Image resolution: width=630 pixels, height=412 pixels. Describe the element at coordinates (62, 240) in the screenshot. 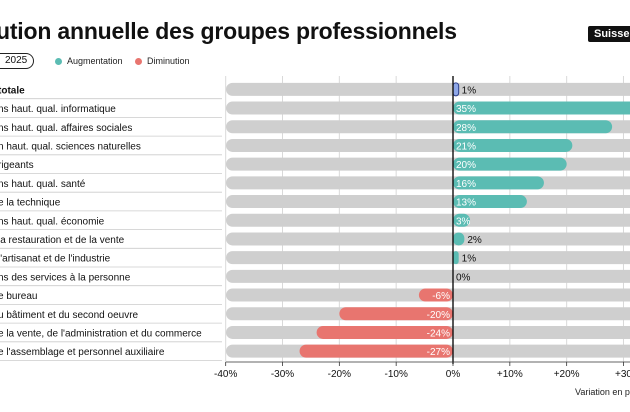

I see `category-label: la restauration et de la vente` at that location.